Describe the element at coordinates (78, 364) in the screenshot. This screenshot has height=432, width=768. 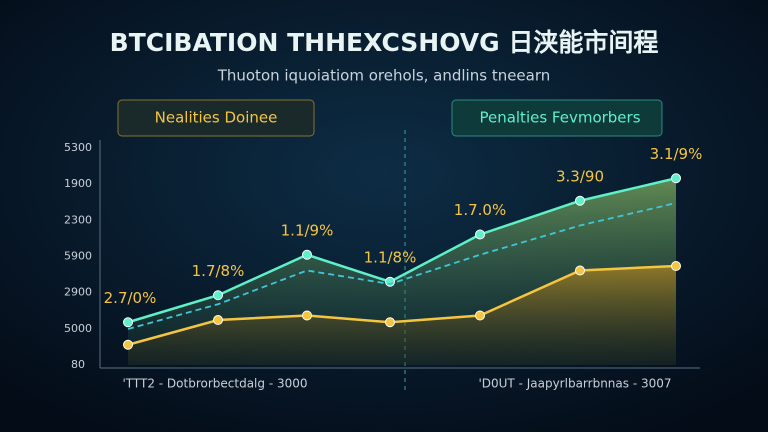
I see `y-tick-label: 80` at that location.